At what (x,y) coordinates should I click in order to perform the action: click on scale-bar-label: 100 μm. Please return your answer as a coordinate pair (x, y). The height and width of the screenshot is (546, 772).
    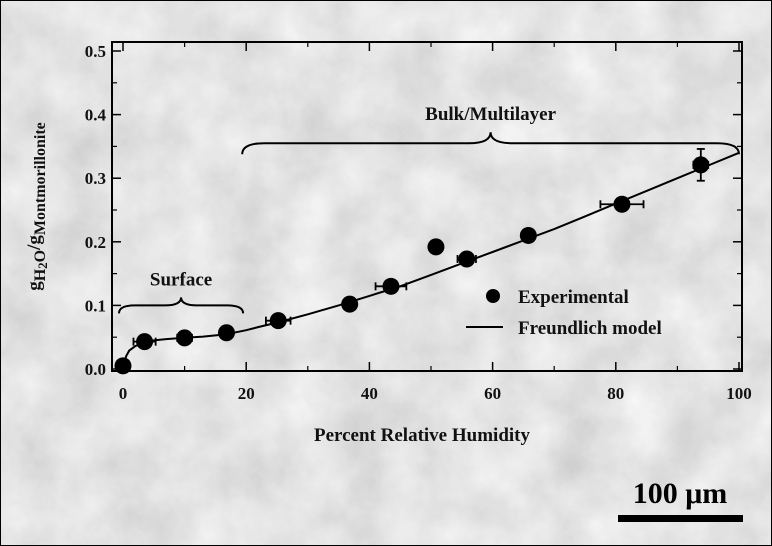
    Looking at the image, I should click on (680, 493).